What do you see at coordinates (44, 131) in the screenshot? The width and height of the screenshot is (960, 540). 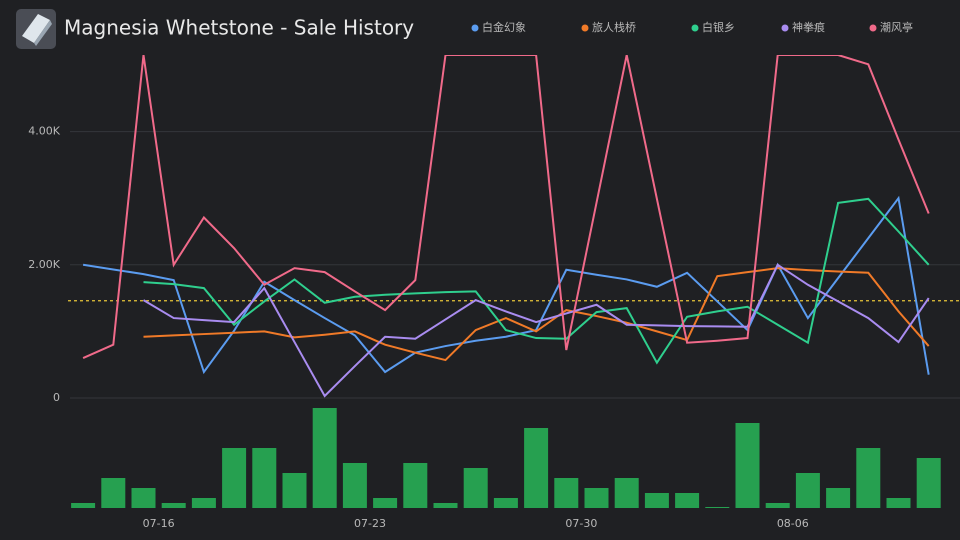 I see `y-tick-label: 4.00K` at bounding box center [44, 131].